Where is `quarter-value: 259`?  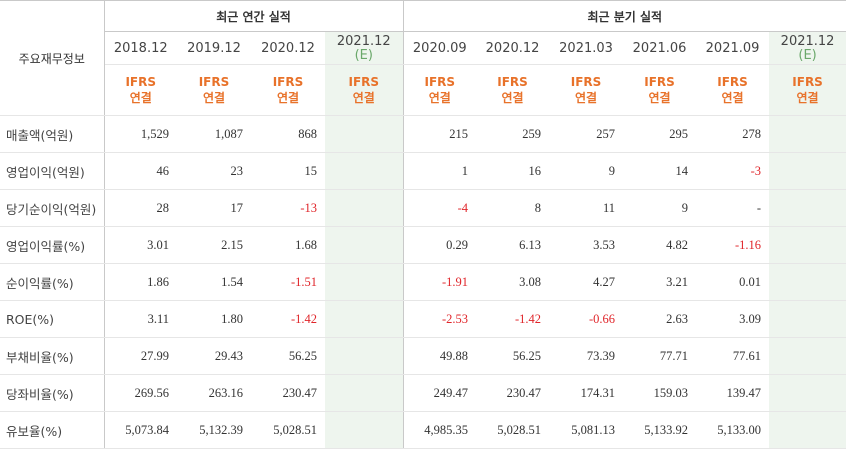
quarter-value: 259 is located at coordinates (513, 134).